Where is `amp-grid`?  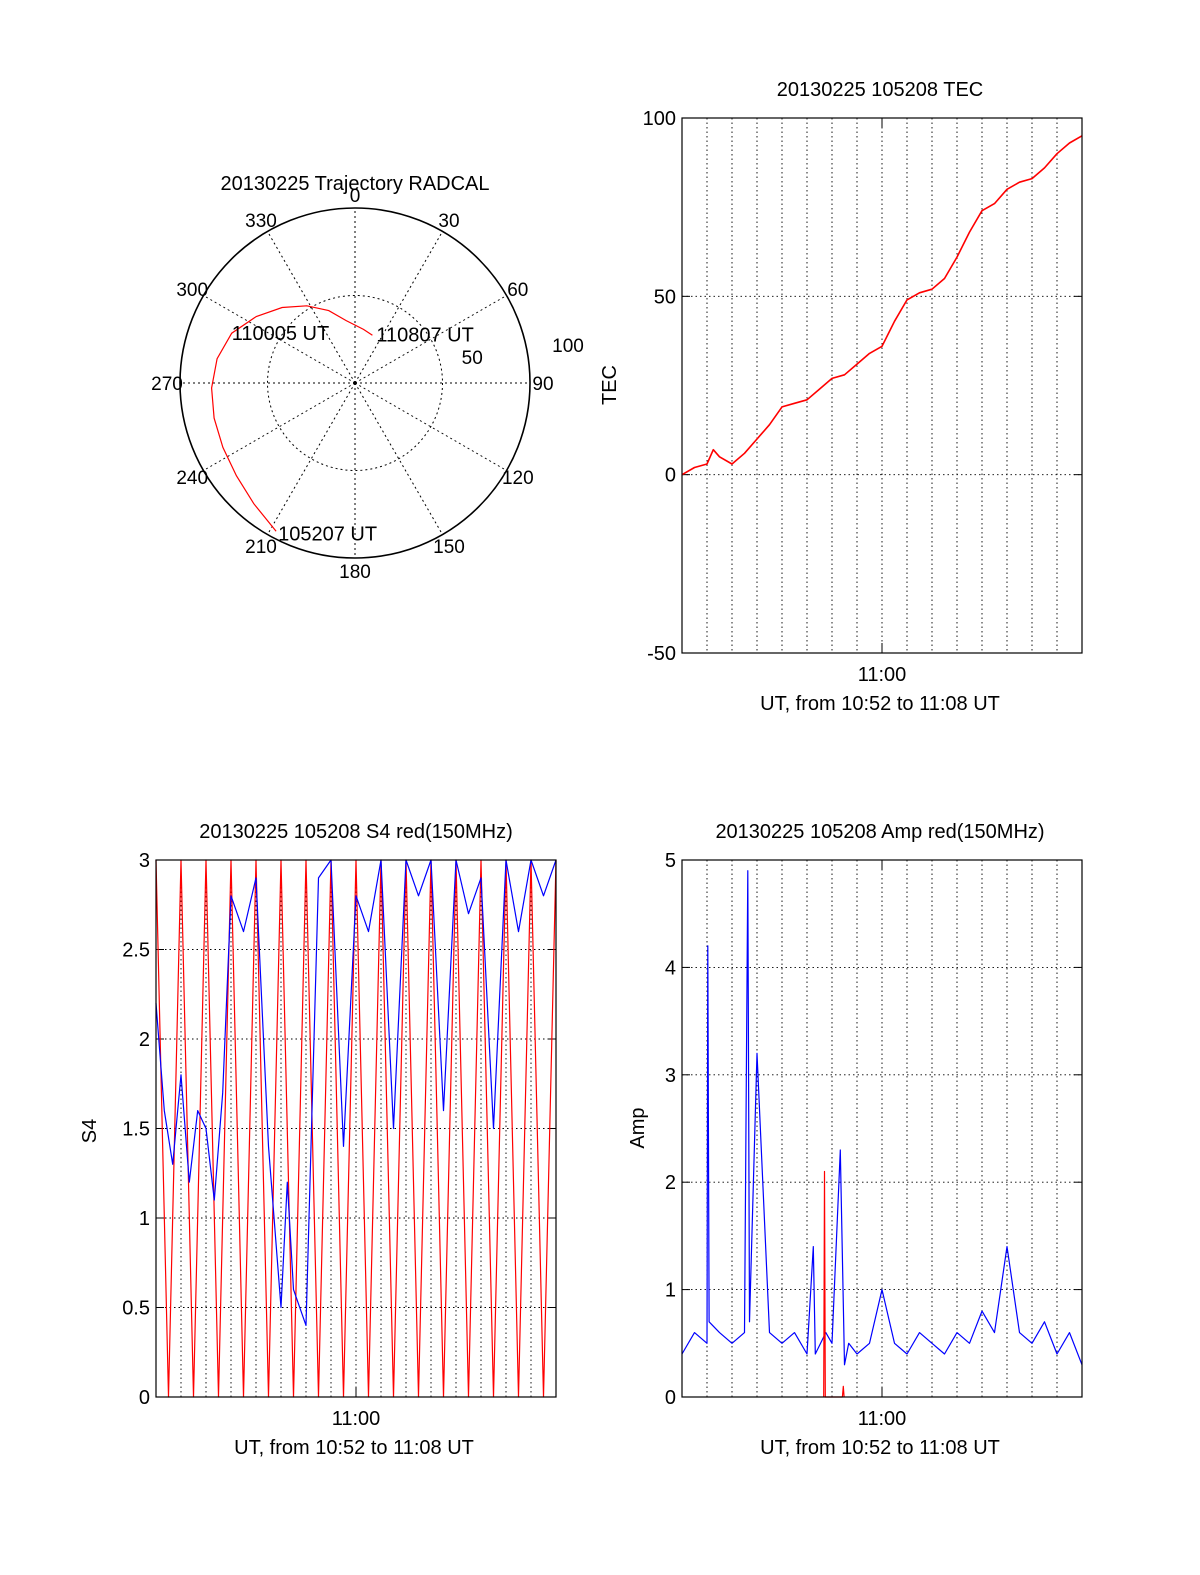
amp-grid is located at coordinates (882, 1128).